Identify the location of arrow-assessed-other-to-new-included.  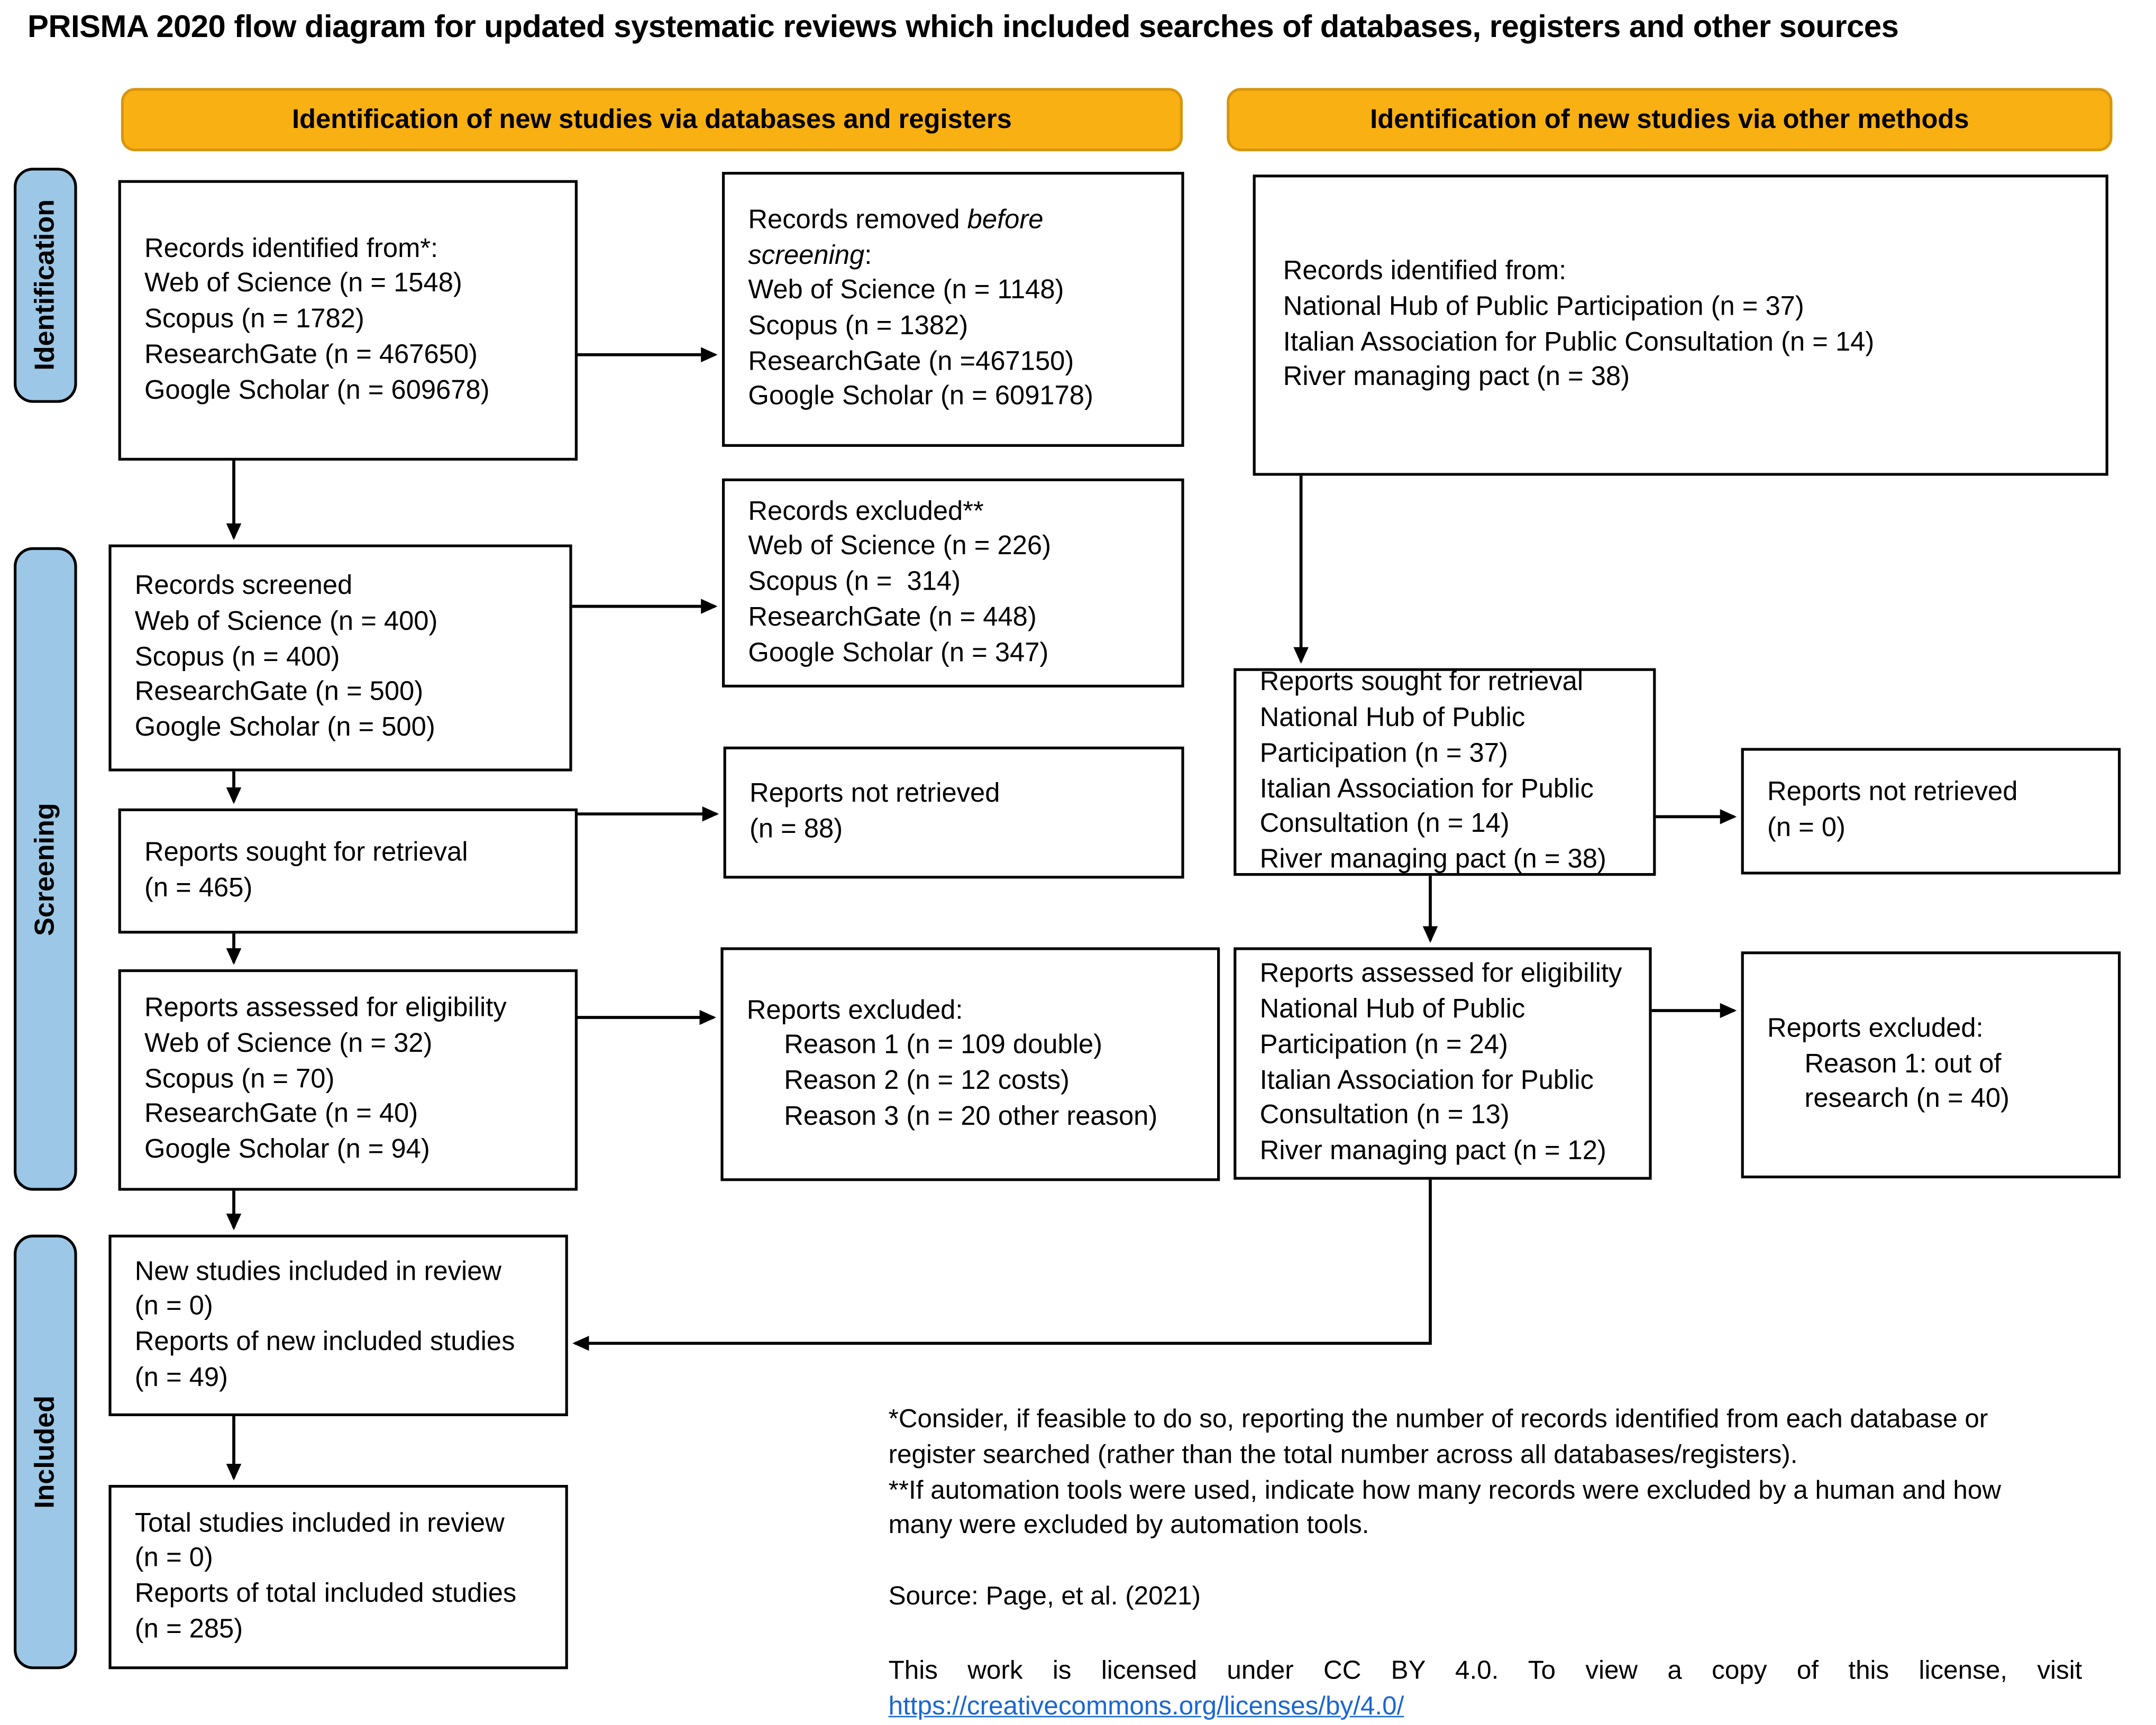
(1002, 1265).